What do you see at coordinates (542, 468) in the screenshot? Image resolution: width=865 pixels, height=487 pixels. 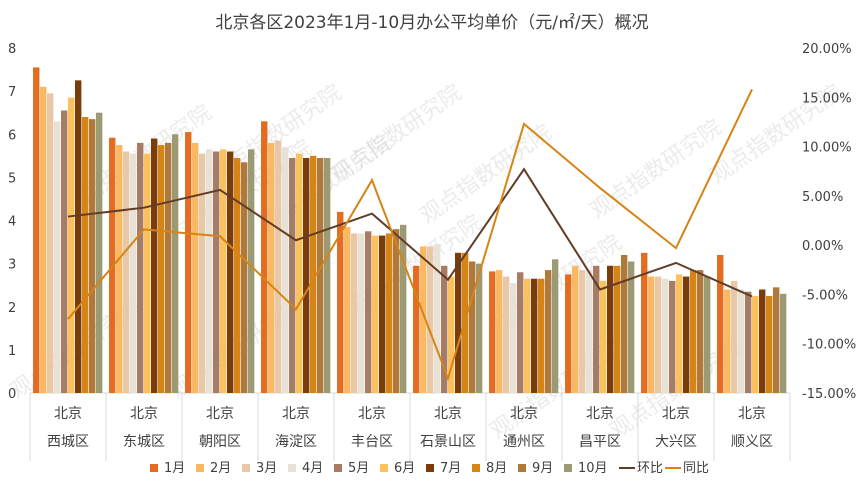 I see `legend-label: 9月` at bounding box center [542, 468].